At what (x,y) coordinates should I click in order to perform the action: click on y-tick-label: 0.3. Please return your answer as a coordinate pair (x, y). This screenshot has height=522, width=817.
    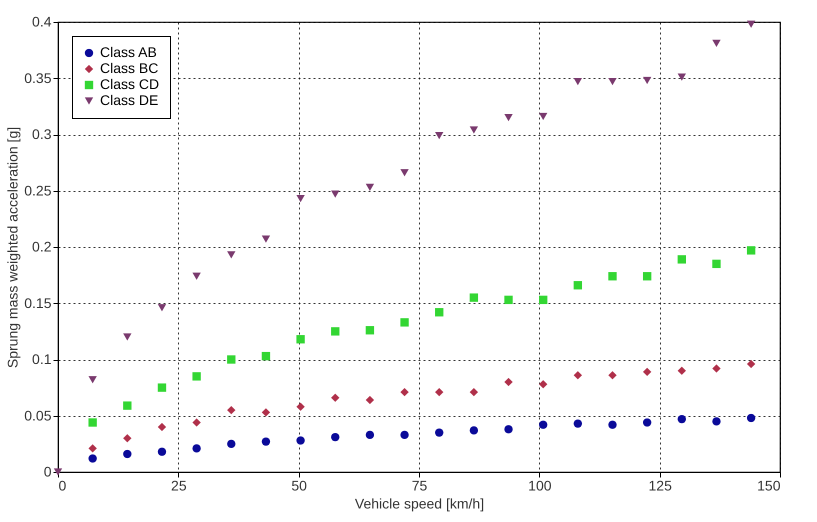
    Looking at the image, I should click on (42, 134).